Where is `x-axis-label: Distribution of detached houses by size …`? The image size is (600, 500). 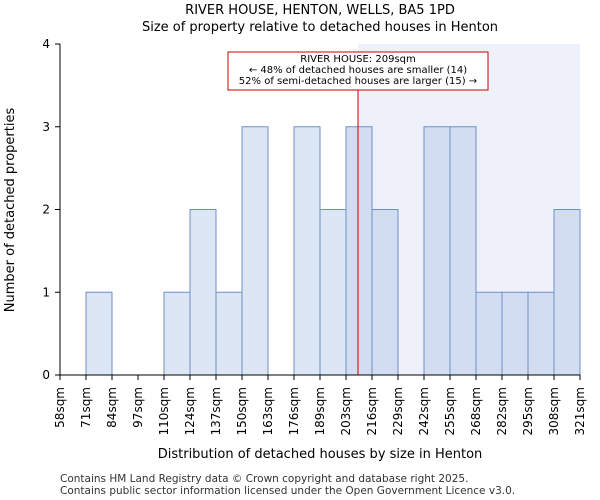 x-axis-label: Distribution of detached houses by size … is located at coordinates (320, 454).